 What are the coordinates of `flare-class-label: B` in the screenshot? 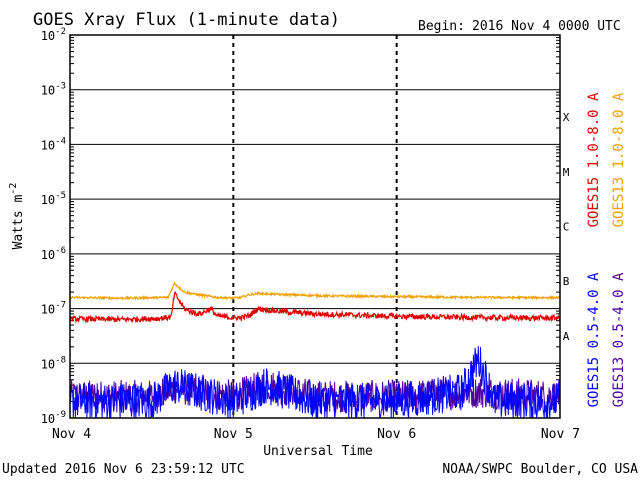 It's located at (566, 281).